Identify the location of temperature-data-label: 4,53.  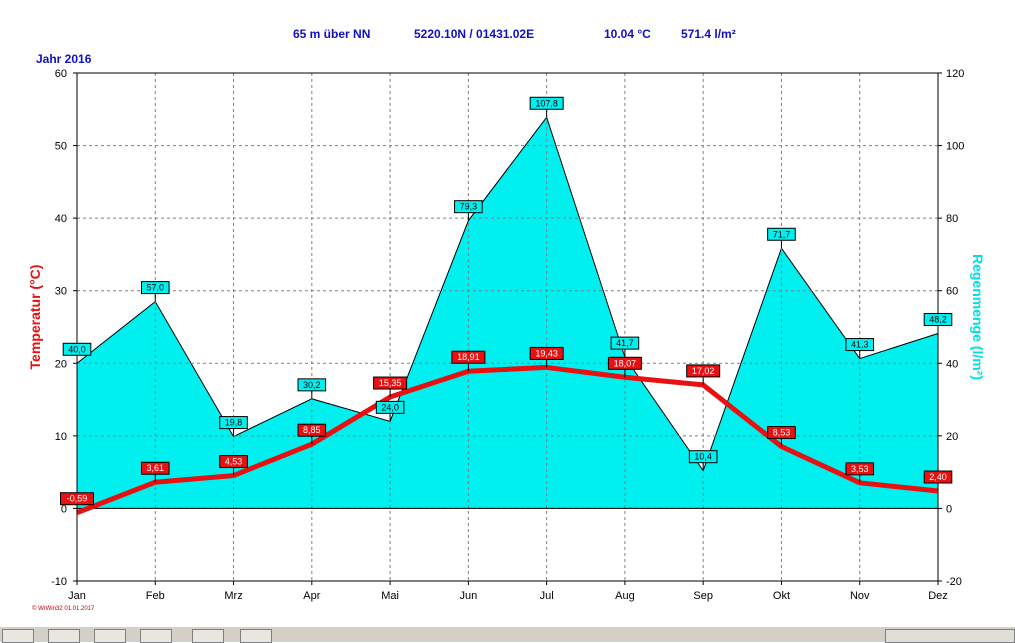
(234, 462).